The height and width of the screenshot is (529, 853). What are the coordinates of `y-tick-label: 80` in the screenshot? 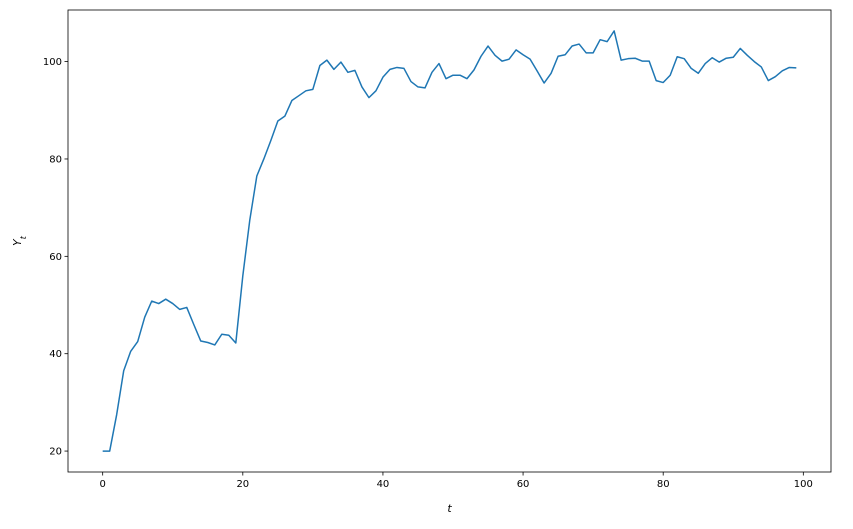 It's located at (55, 159).